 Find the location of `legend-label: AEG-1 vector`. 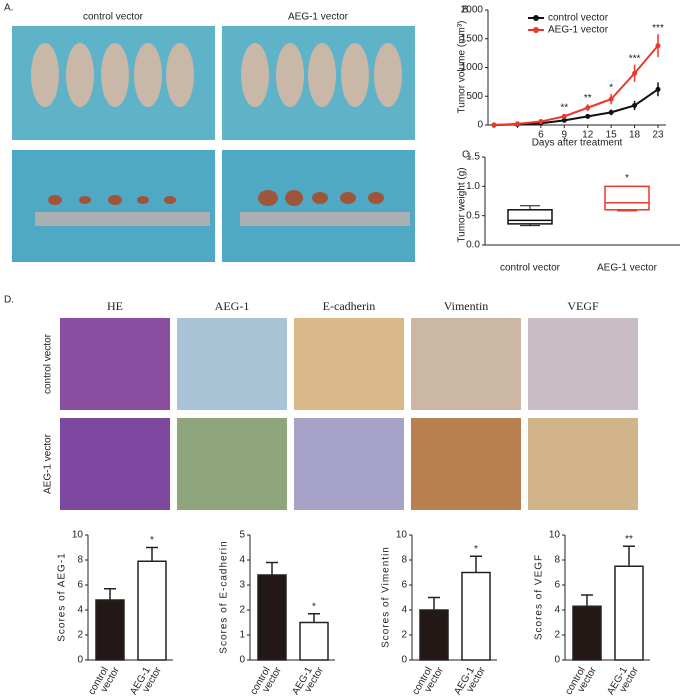

legend-label: AEG-1 vector is located at coordinates (578, 30).